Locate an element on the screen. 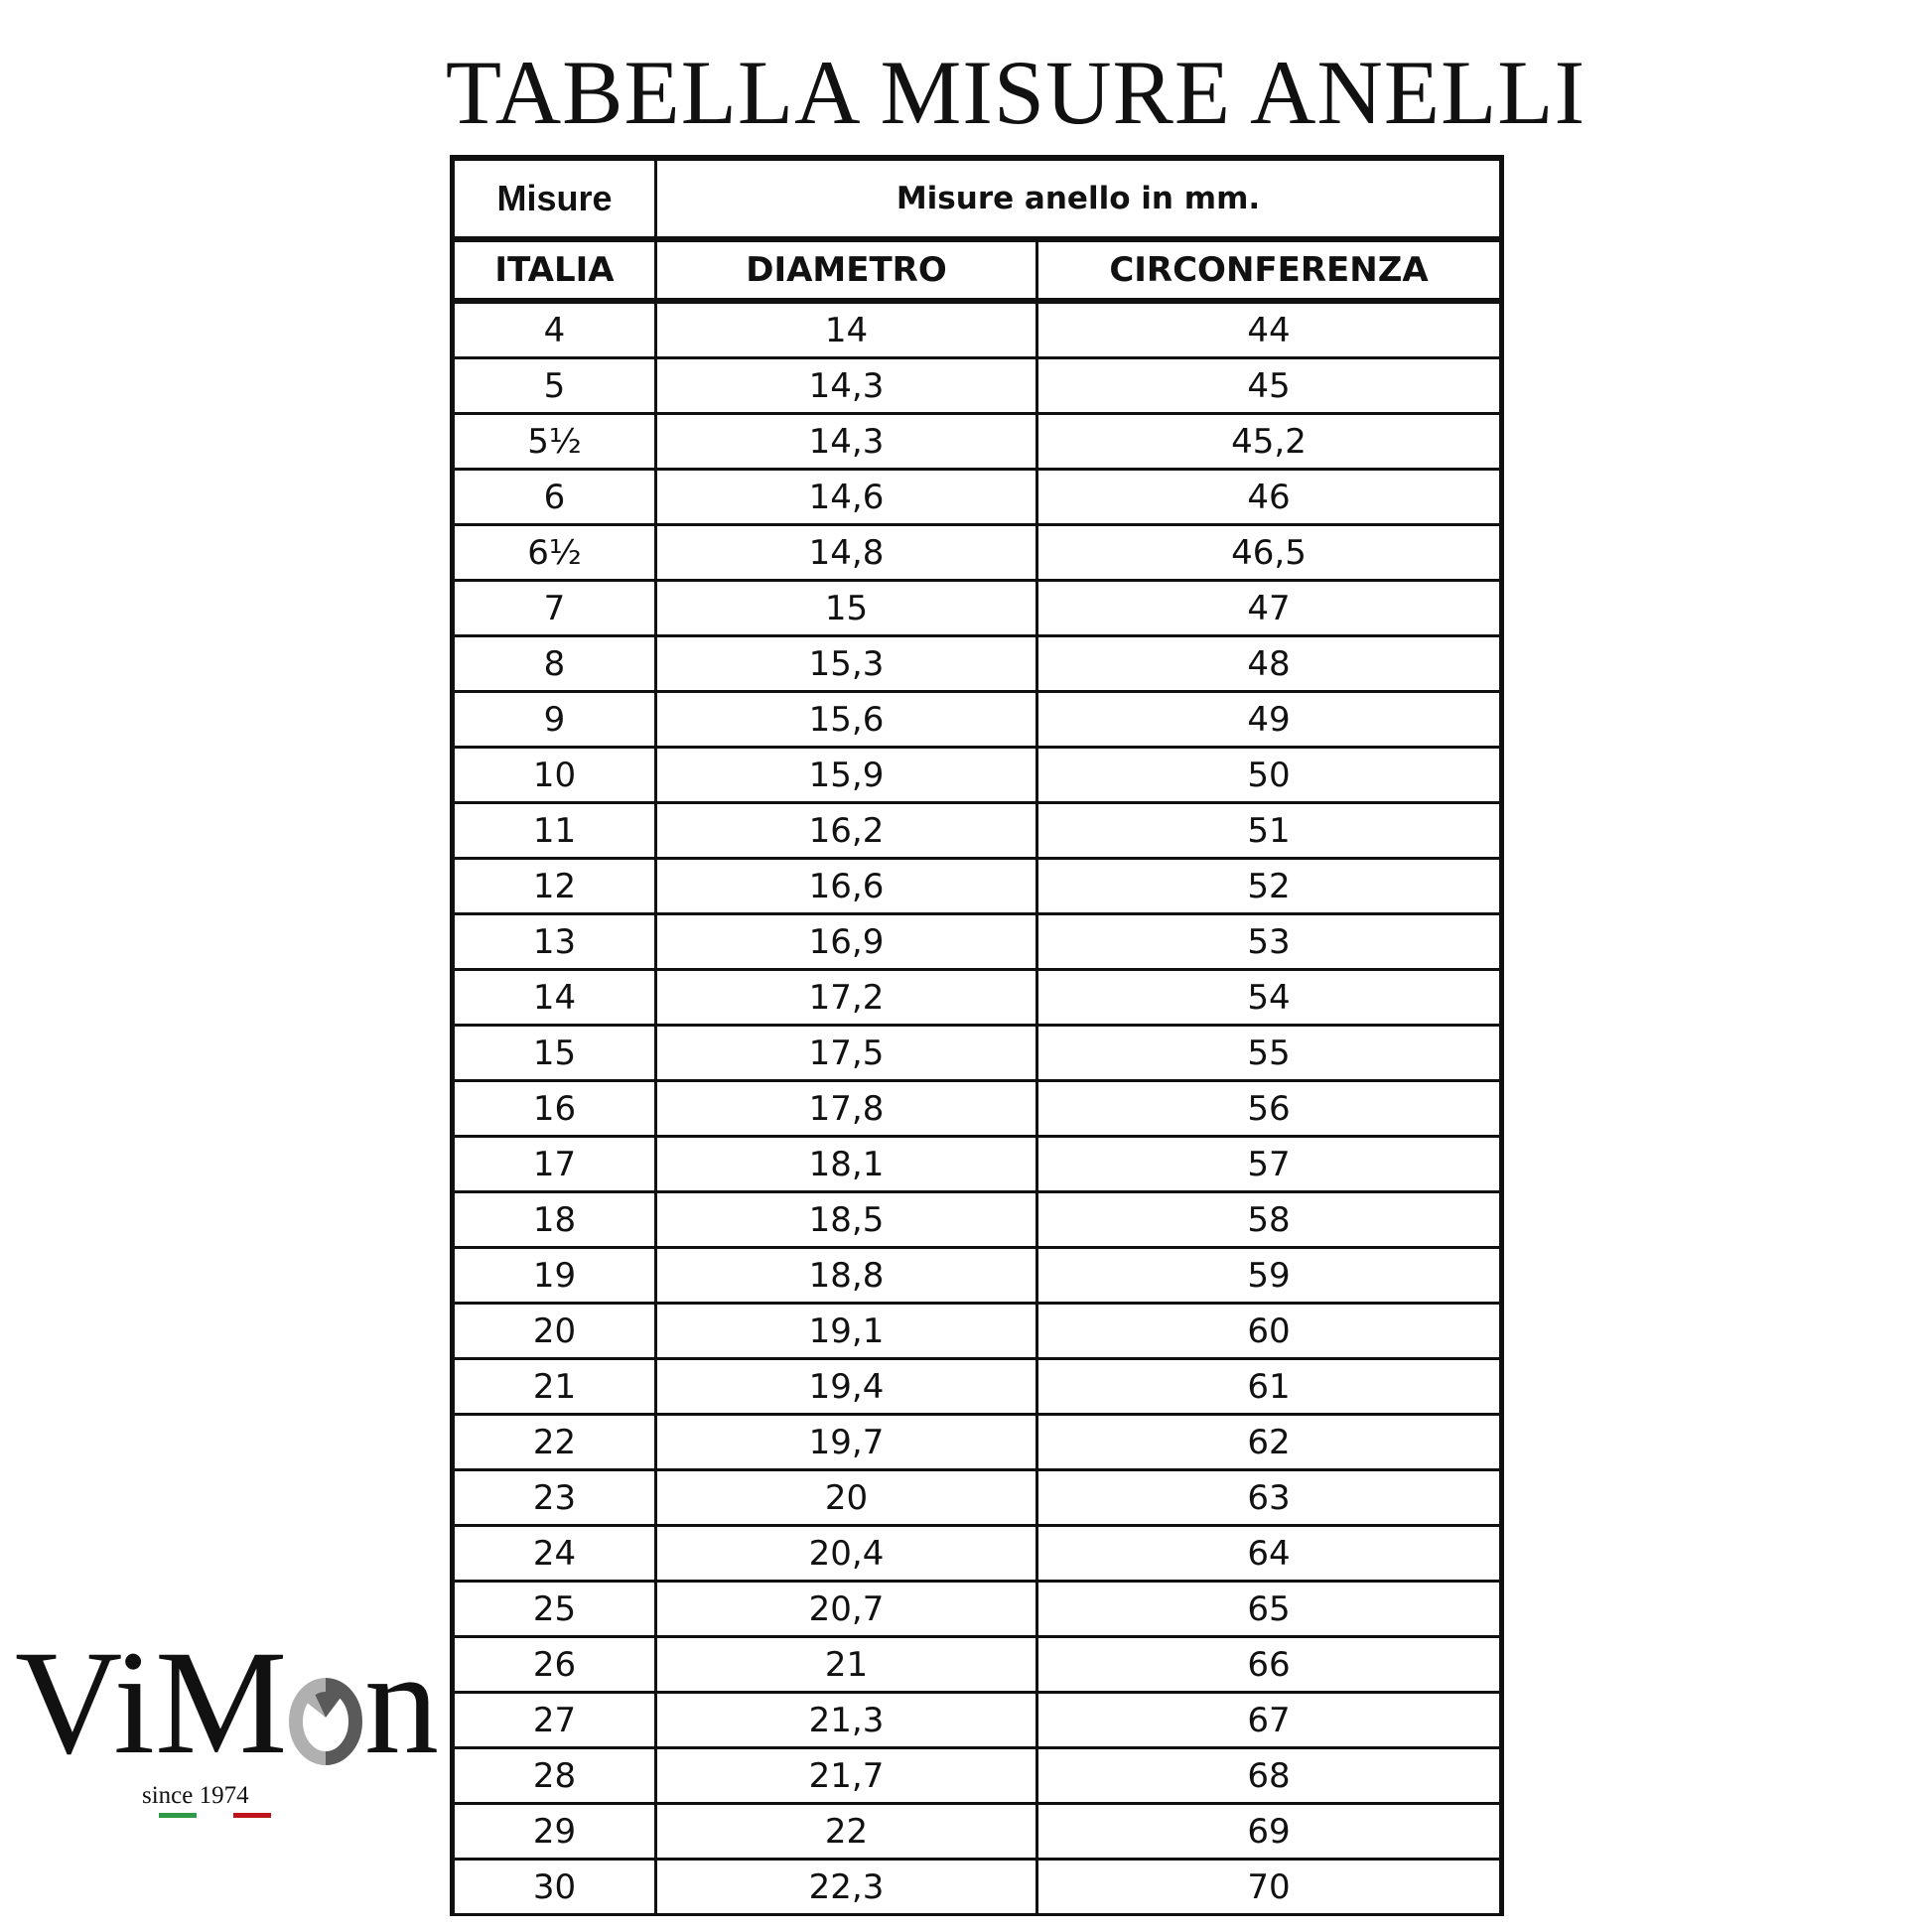  header-misure: Misure is located at coordinates (554, 198).